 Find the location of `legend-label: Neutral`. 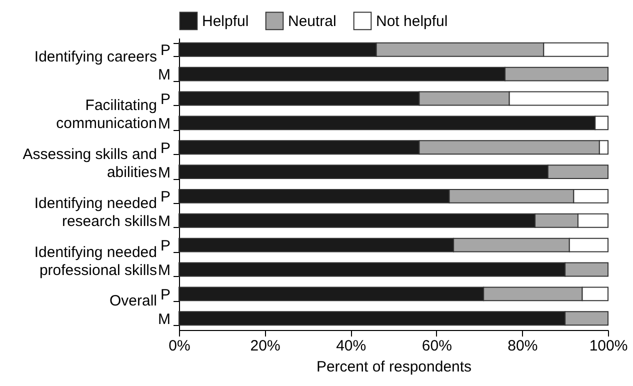

legend-label: Neutral is located at coordinates (312, 21).